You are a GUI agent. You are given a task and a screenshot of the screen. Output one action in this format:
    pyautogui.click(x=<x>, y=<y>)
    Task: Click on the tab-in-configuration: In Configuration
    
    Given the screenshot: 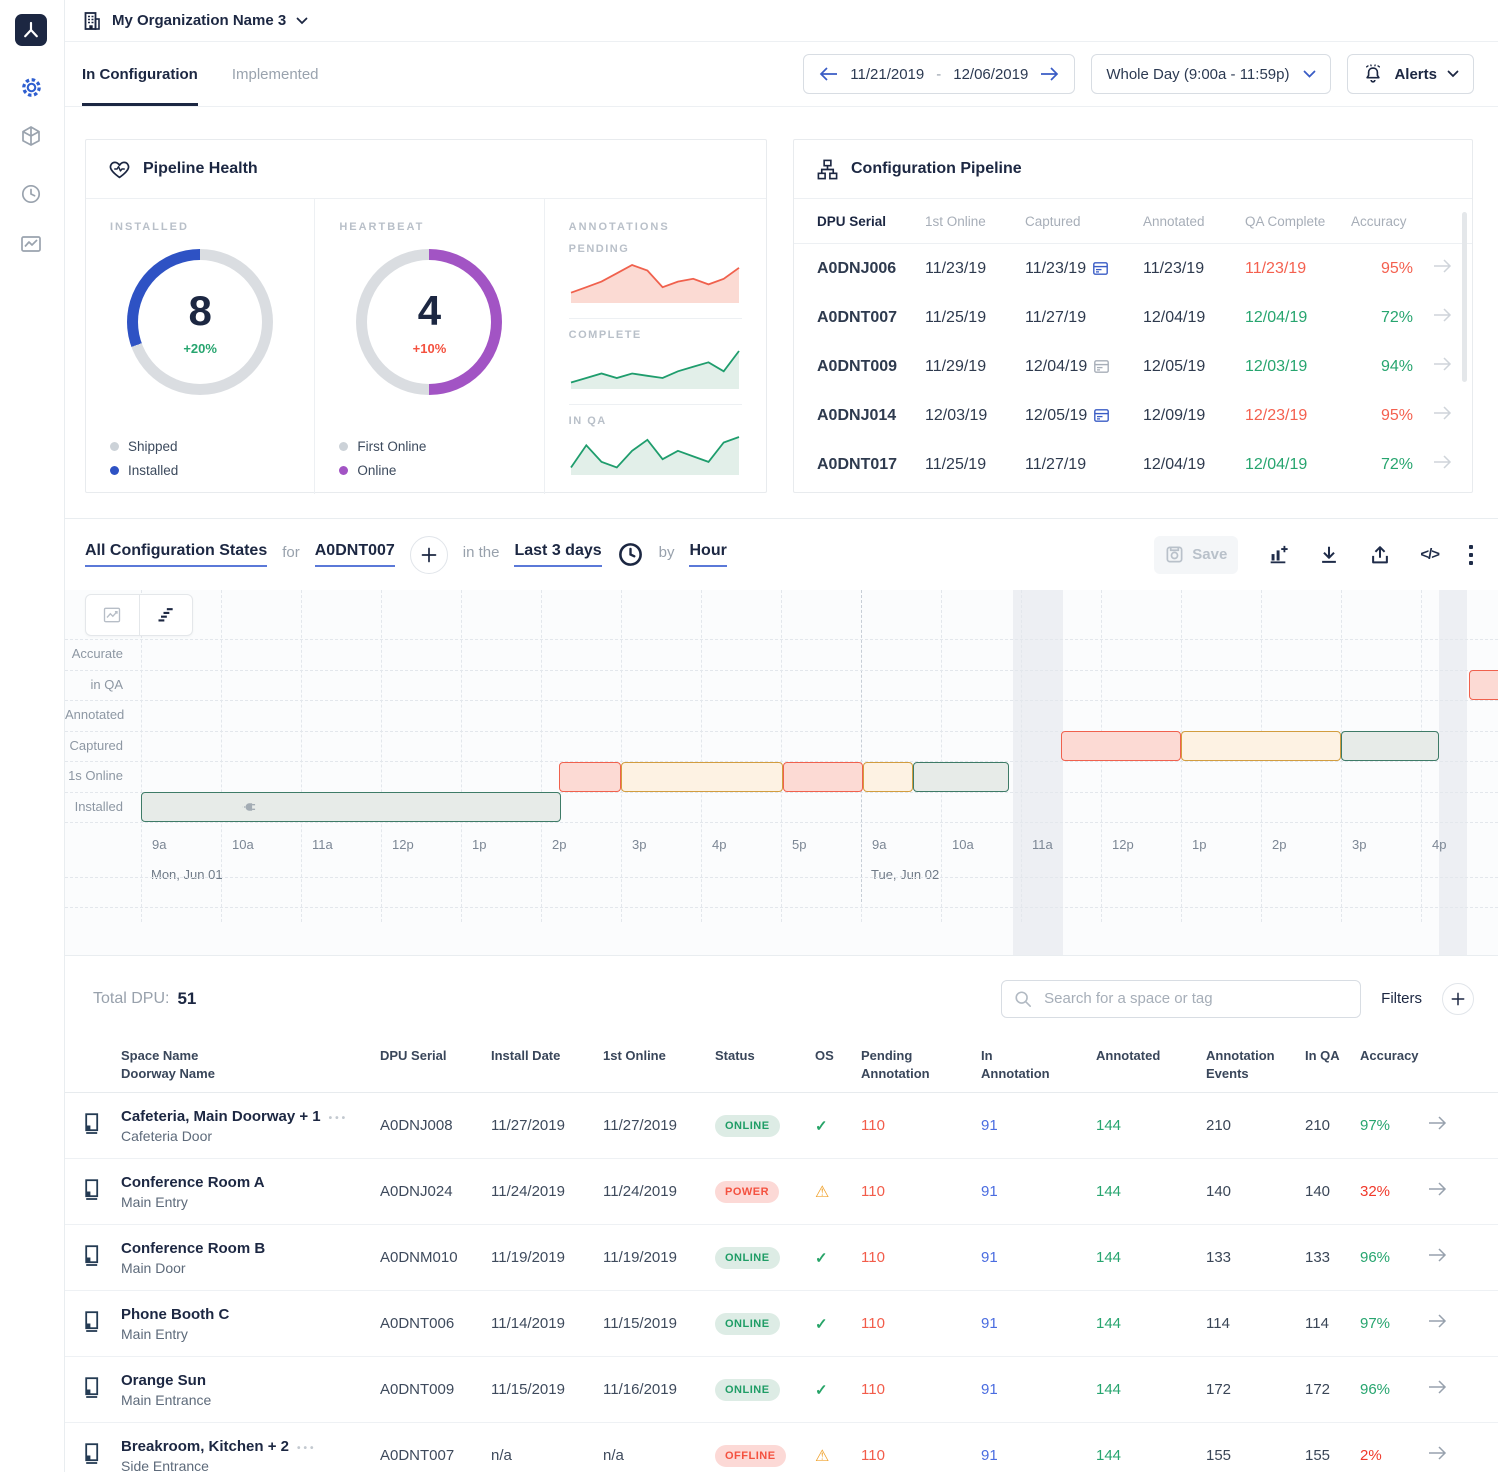 What is the action you would take?
    pyautogui.click(x=140, y=74)
    